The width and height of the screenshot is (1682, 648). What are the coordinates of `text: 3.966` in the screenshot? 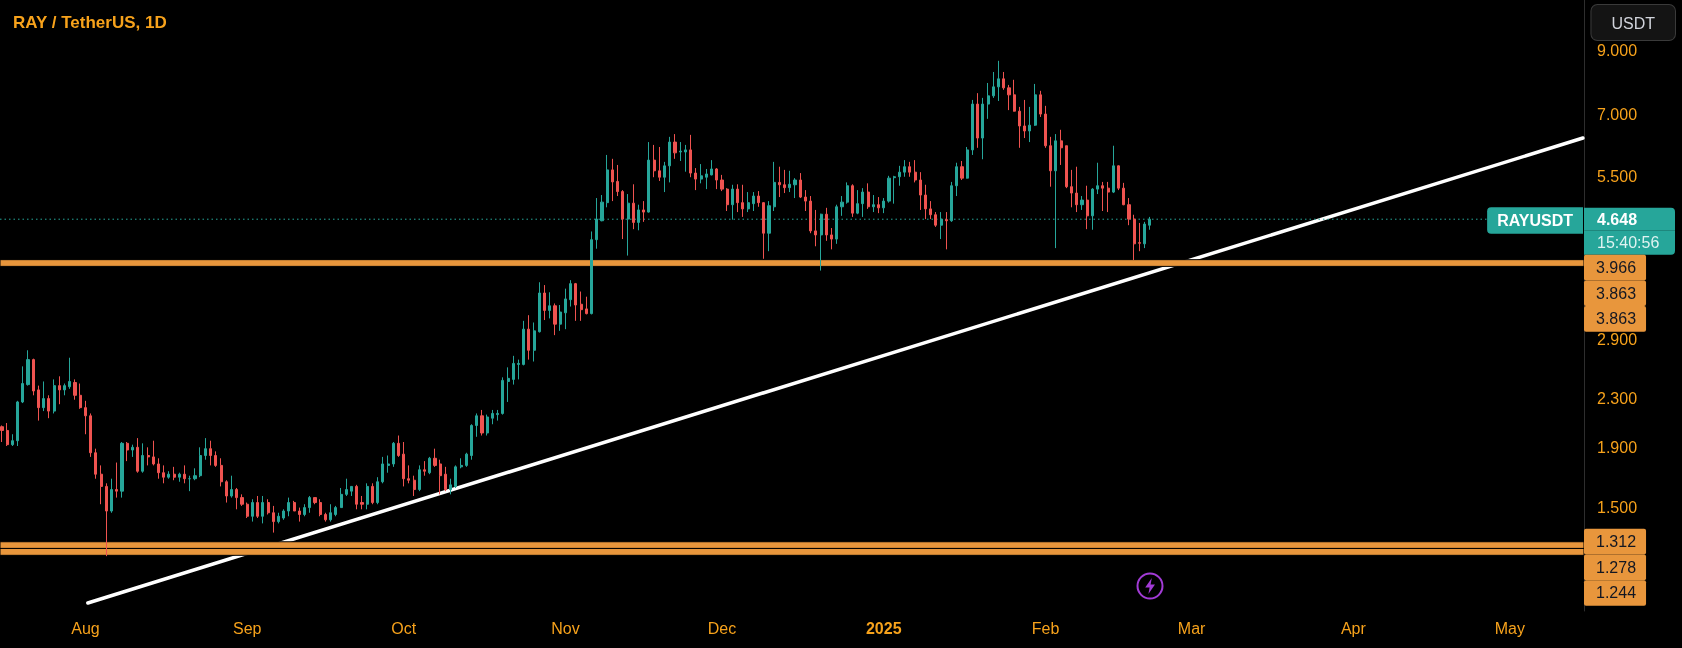 It's located at (1616, 268).